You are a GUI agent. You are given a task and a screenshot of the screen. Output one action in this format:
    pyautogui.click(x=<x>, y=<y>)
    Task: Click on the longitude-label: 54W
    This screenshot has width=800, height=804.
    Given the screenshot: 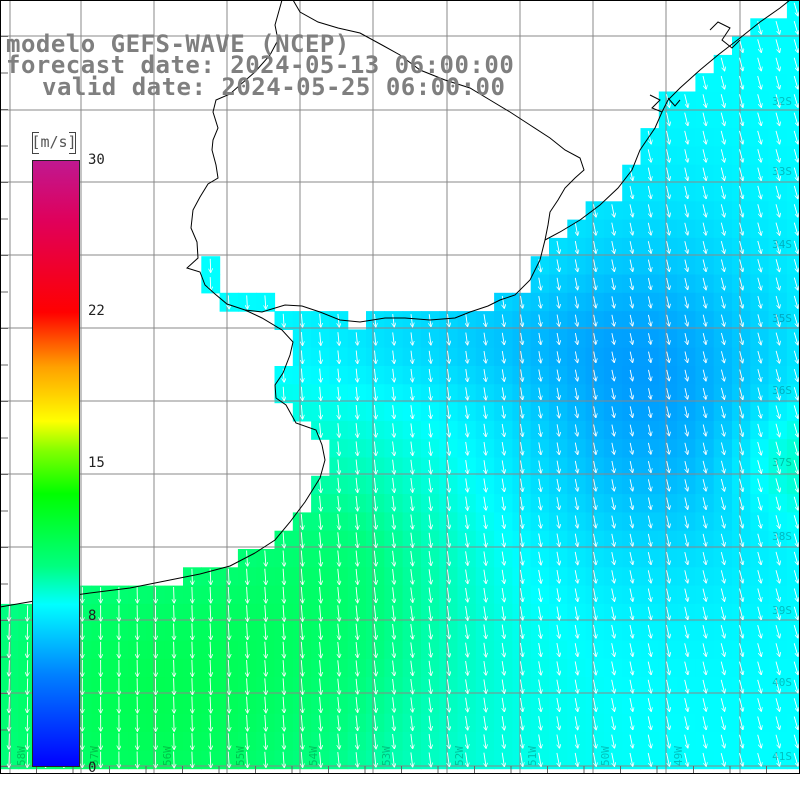 What is the action you would take?
    pyautogui.click(x=313, y=756)
    